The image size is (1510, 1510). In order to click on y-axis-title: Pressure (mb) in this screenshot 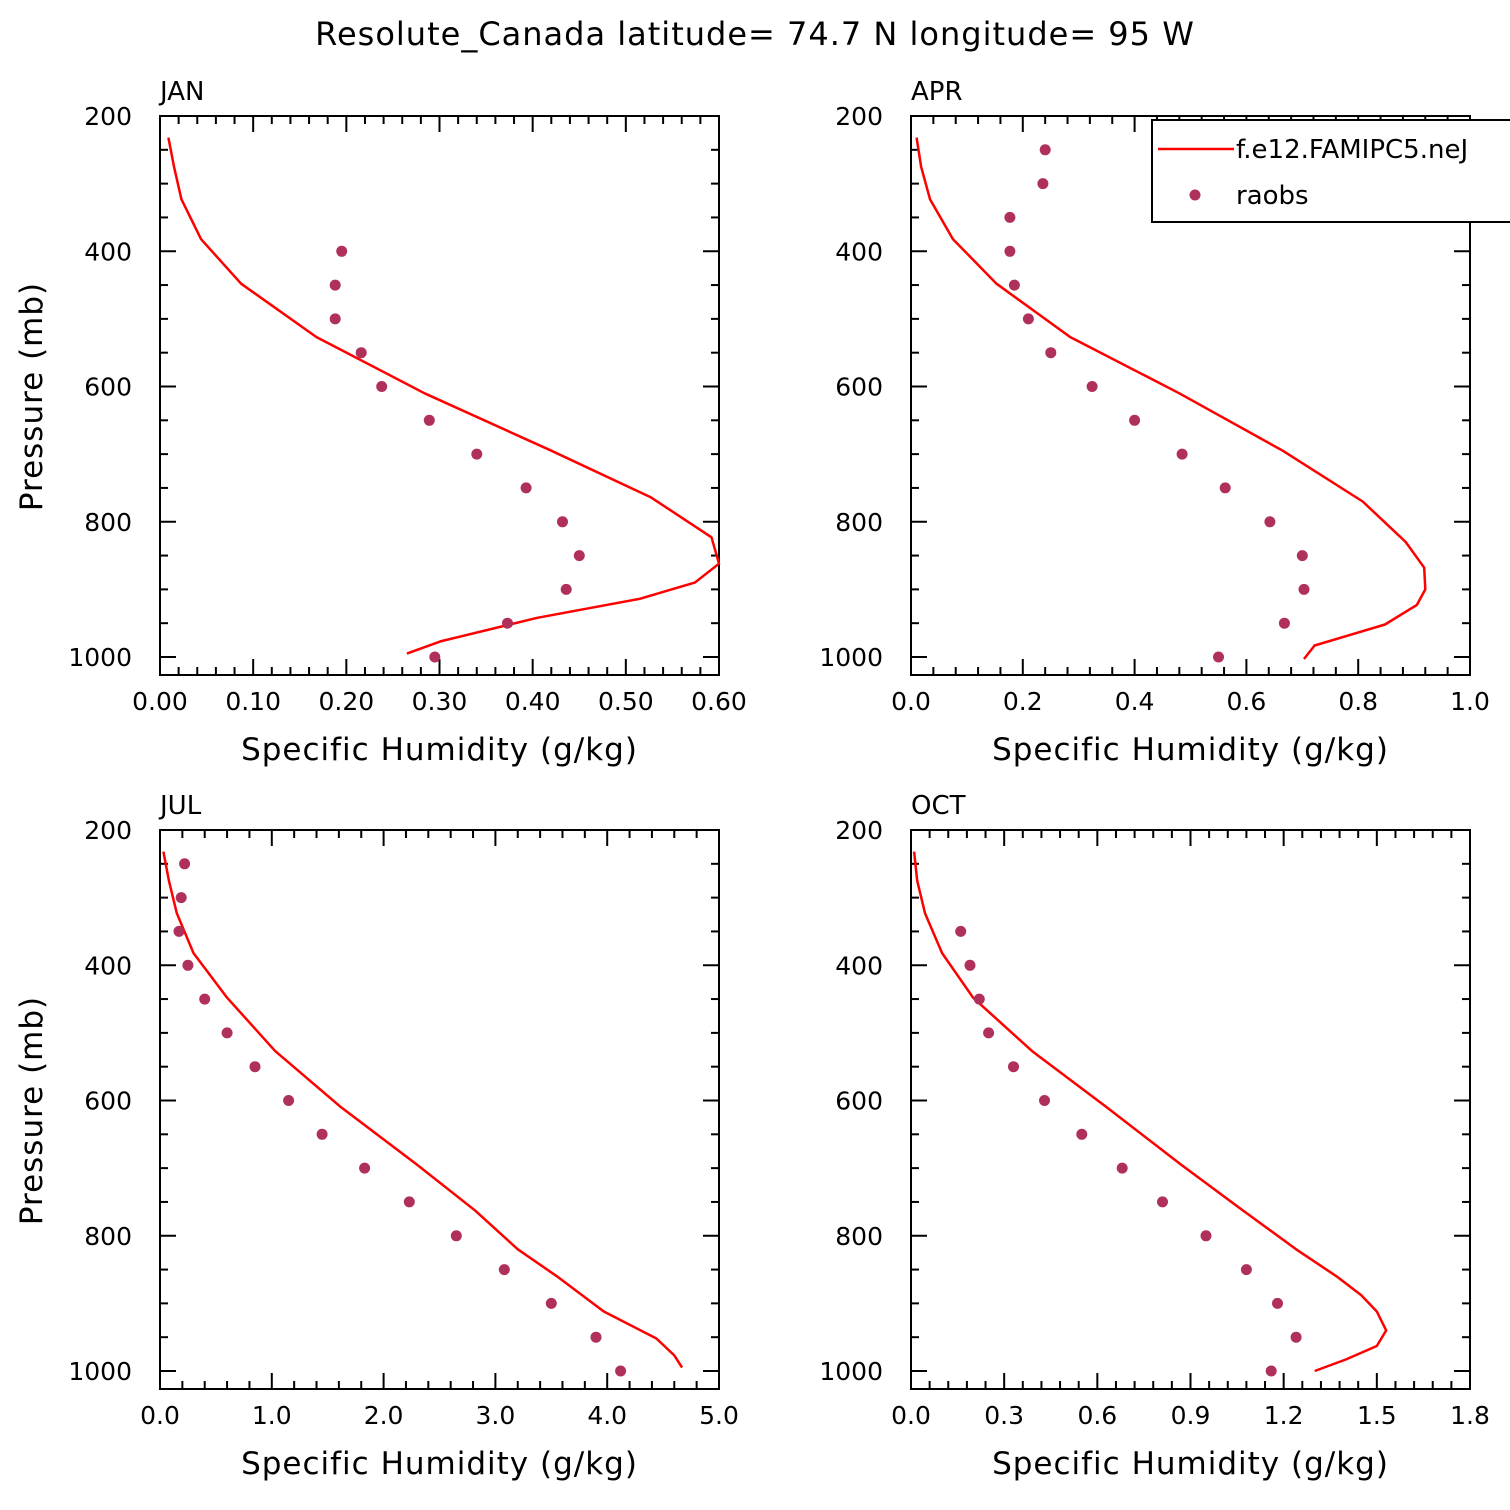, I will do `click(32, 396)`.